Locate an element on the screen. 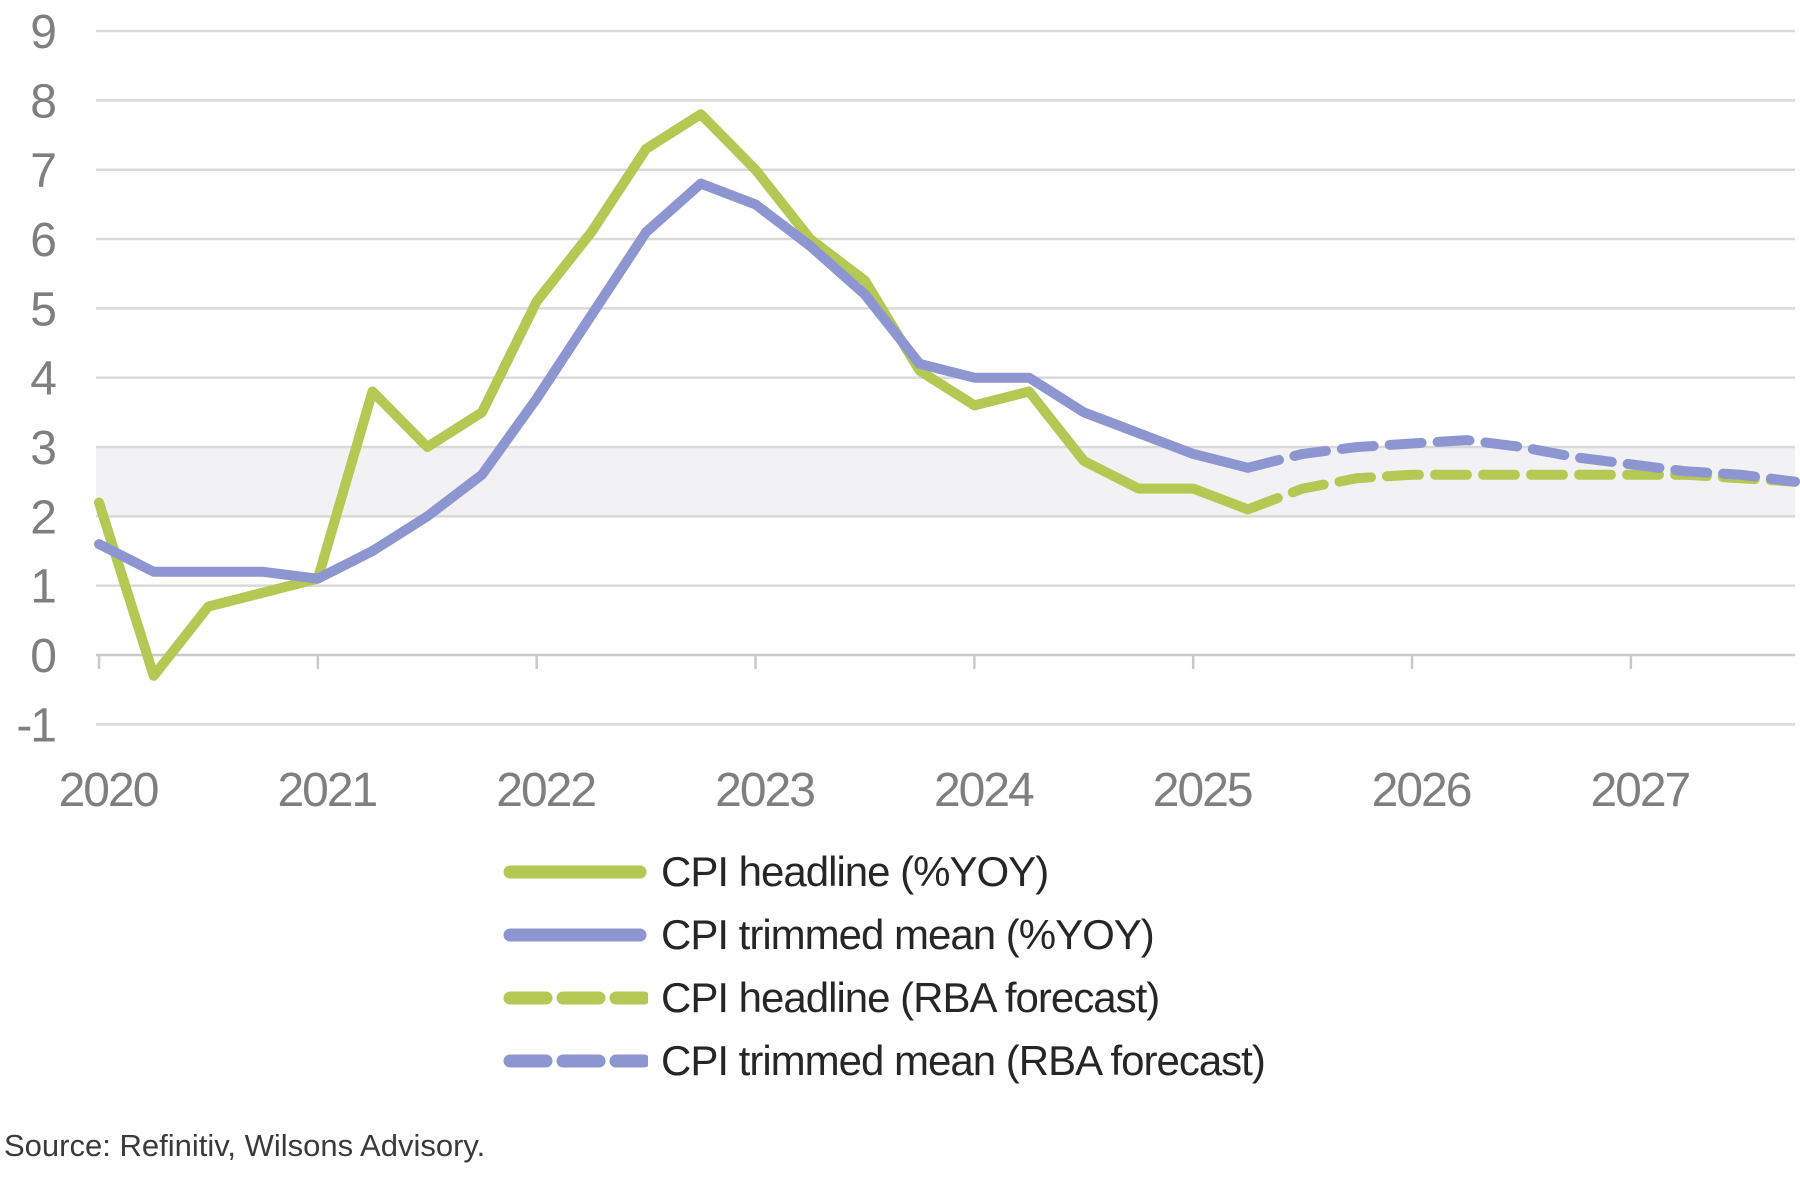 Image resolution: width=1800 pixels, height=1187 pixels. y-tick-label-7: 7 is located at coordinates (42, 171).